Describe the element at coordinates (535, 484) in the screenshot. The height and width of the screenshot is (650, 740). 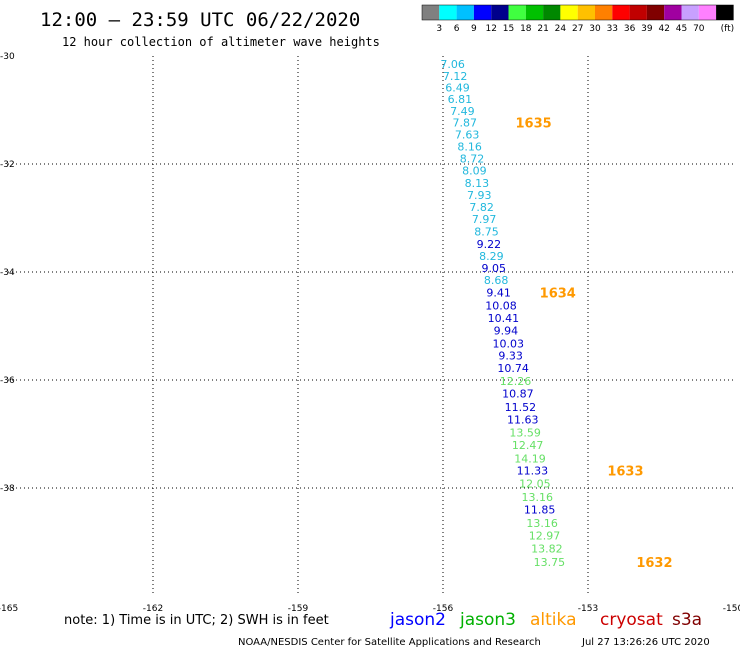
I see `wave-height-label: 12.05` at that location.